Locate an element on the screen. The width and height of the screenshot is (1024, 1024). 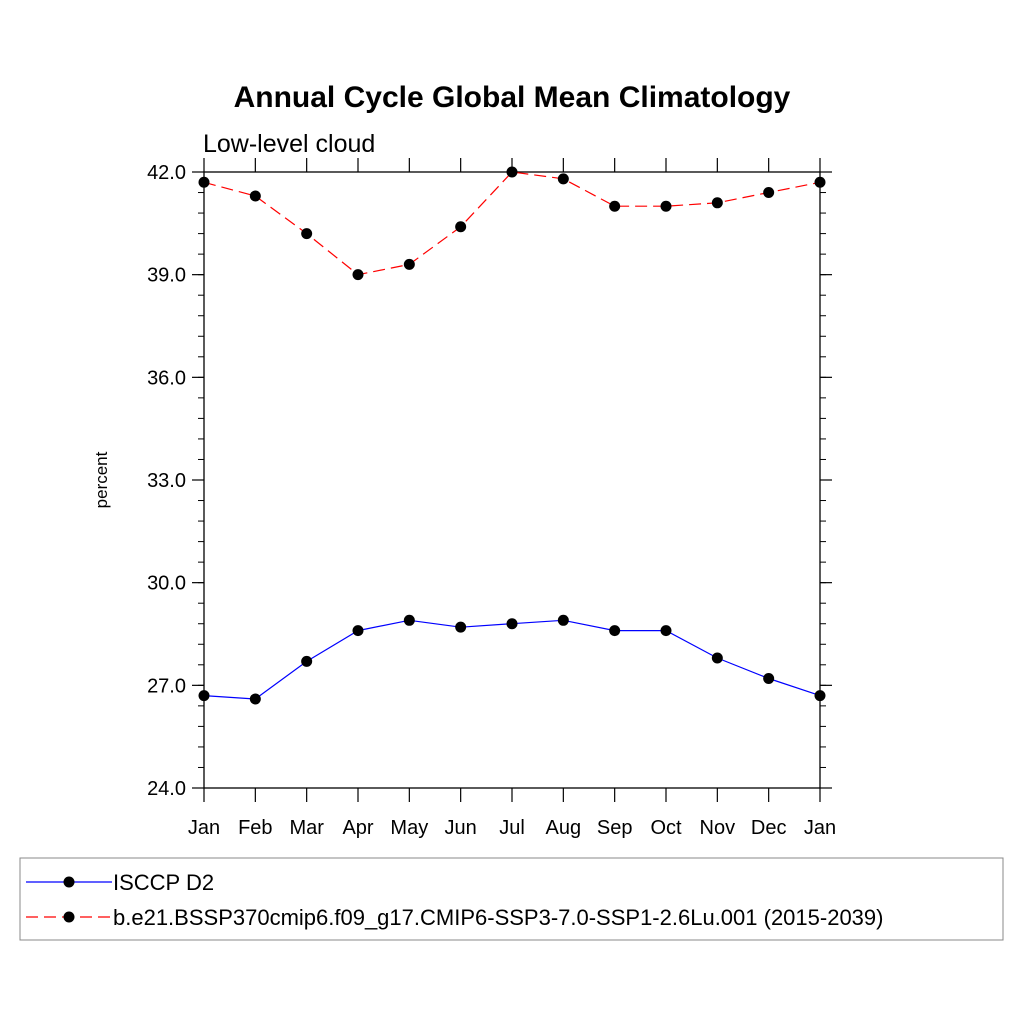
legend-box is located at coordinates (511, 899).